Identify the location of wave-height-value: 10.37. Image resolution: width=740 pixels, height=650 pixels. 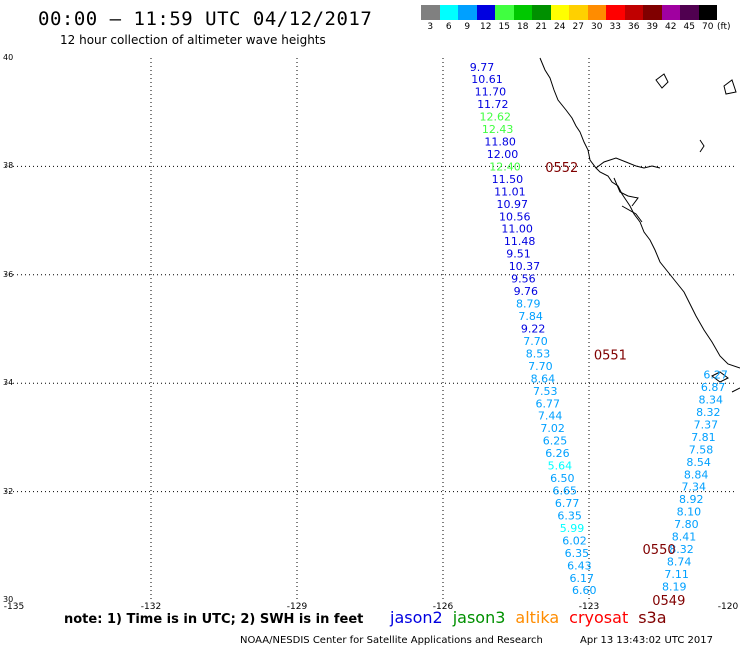
(525, 266).